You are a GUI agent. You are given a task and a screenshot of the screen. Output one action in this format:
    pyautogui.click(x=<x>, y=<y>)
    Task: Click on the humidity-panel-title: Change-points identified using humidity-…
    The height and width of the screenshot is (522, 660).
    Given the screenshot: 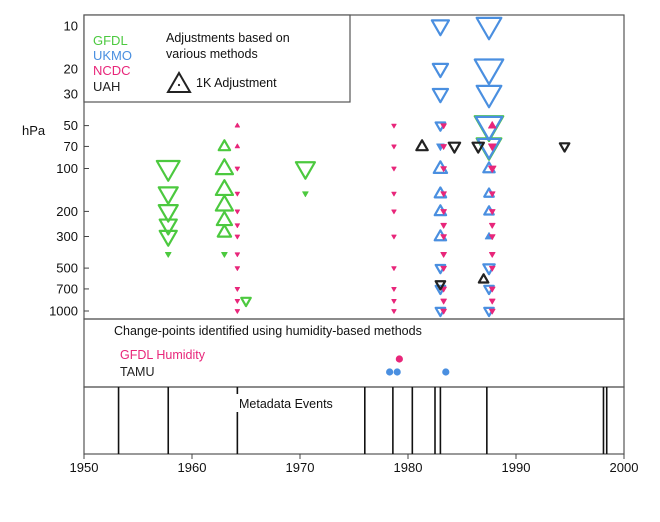 What is the action you would take?
    pyautogui.click(x=268, y=331)
    